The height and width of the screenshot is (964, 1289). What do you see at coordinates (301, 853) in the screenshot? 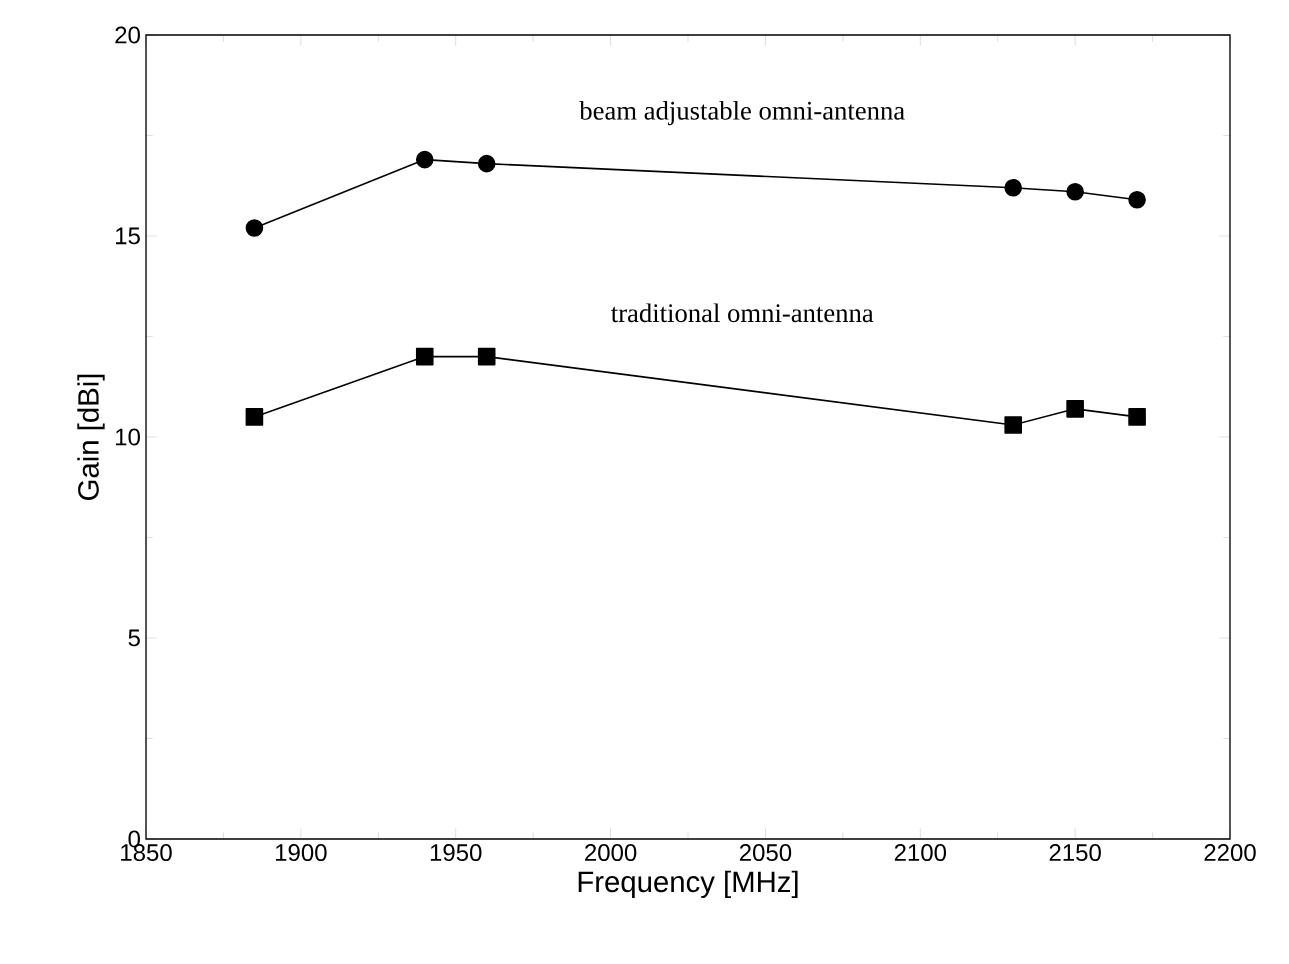
I see `x-tick-label: 1900` at bounding box center [301, 853].